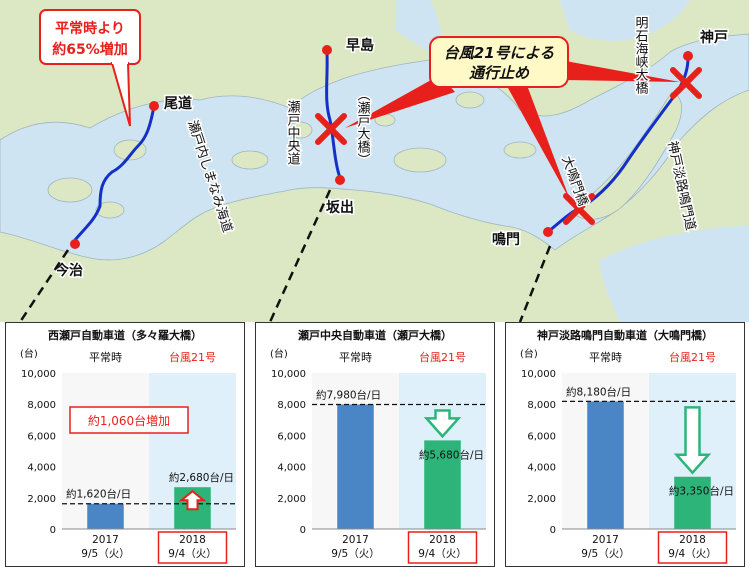 The height and width of the screenshot is (569, 749). I want to click on closure-callout-box, so click(499, 62).